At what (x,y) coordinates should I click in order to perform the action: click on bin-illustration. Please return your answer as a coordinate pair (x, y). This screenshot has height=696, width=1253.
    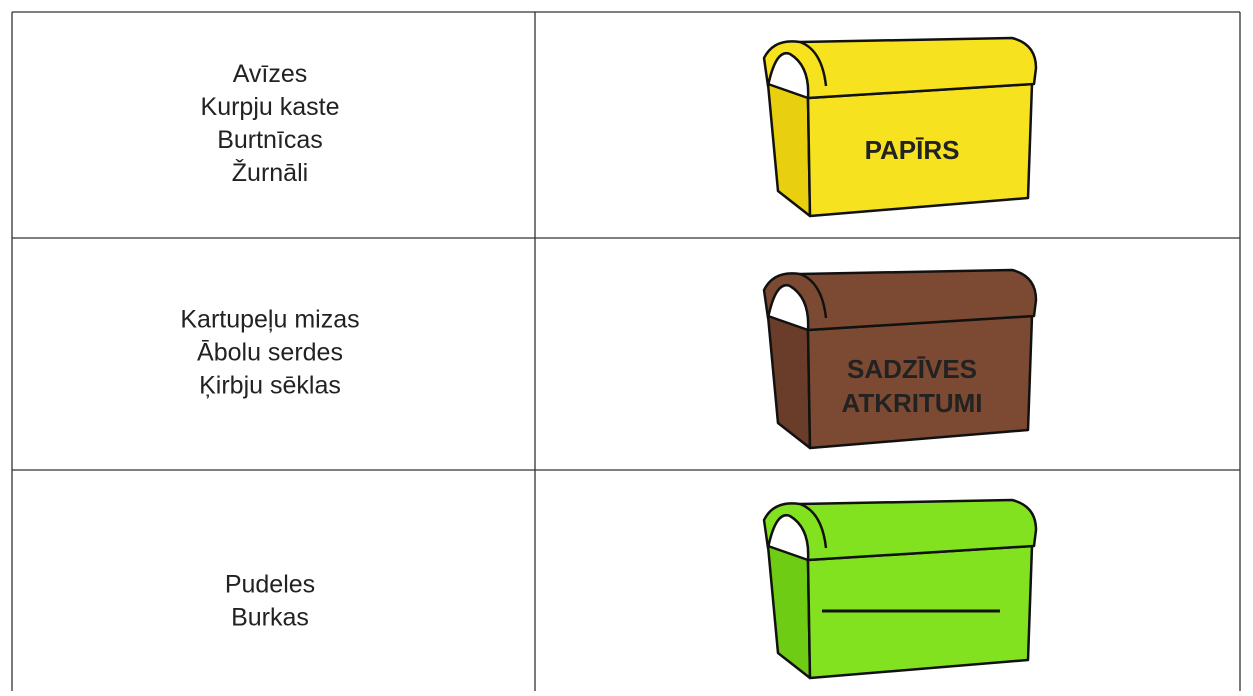
    Looking at the image, I should click on (900, 589).